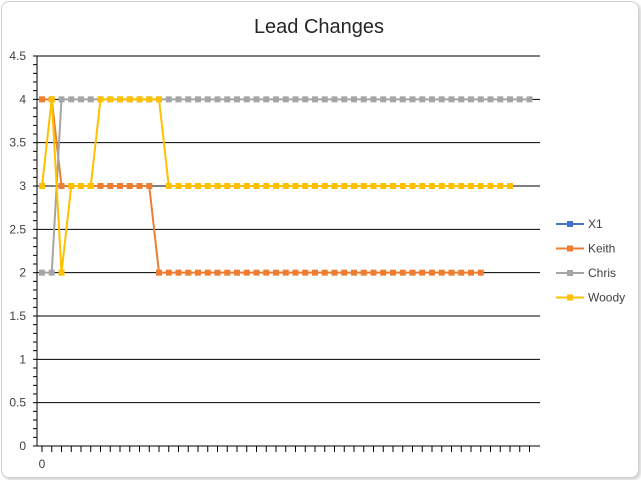 The height and width of the screenshot is (480, 641). I want to click on chart-title: Lead Changes, so click(319, 27).